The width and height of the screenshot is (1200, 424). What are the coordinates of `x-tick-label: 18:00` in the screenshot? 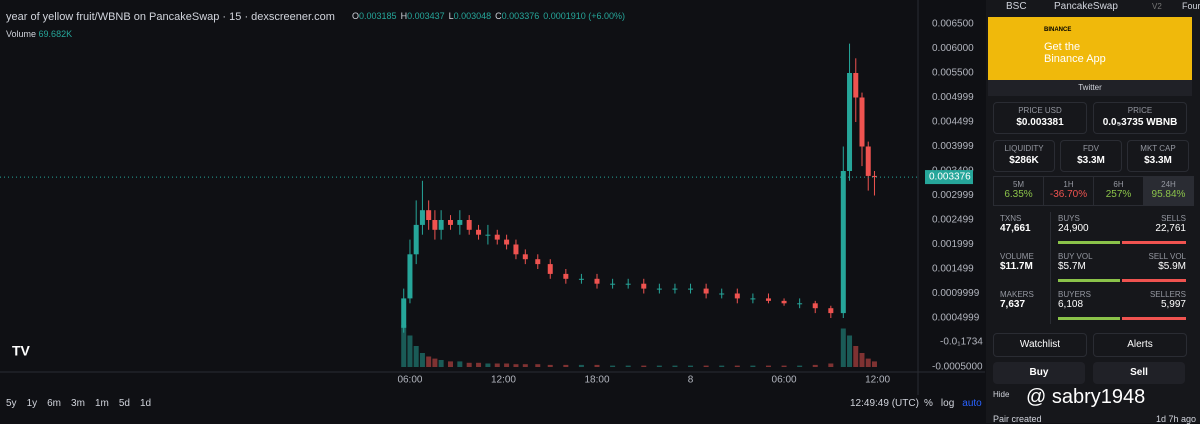 It's located at (596, 380).